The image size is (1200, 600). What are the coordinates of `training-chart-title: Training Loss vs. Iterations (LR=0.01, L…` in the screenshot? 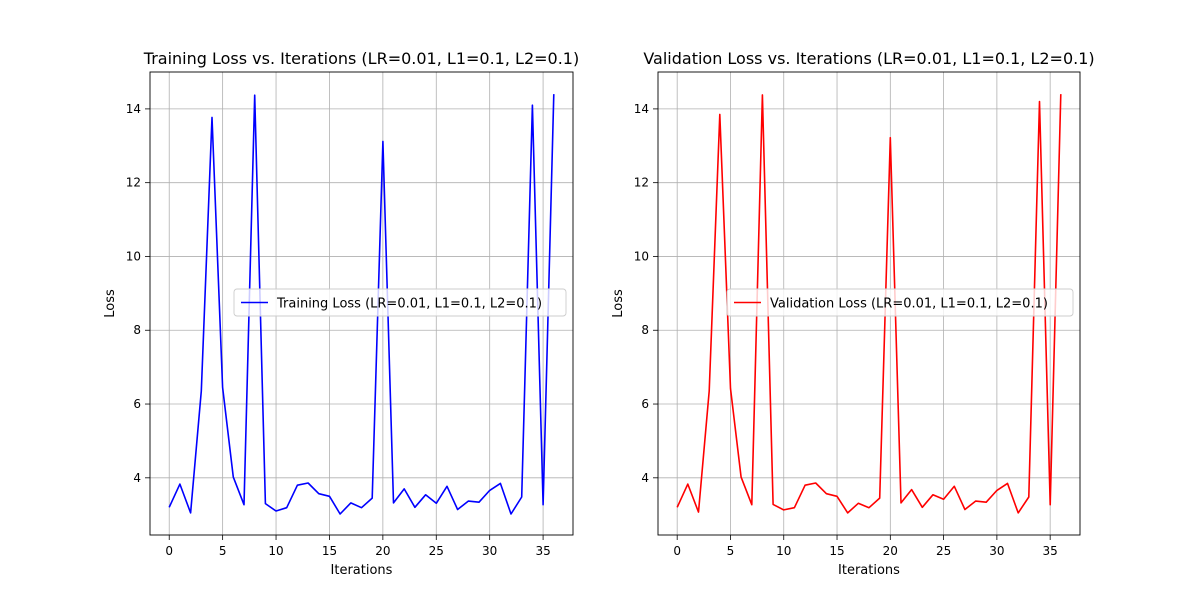 It's located at (361, 58).